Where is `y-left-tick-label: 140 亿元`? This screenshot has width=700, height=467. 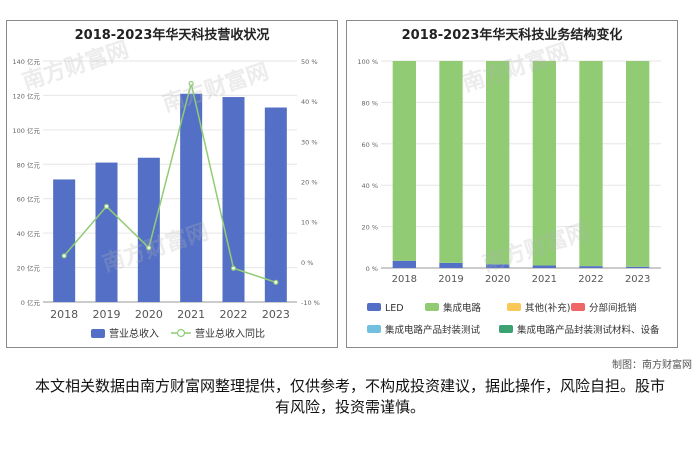
y-left-tick-label: 140 亿元 is located at coordinates (27, 61).